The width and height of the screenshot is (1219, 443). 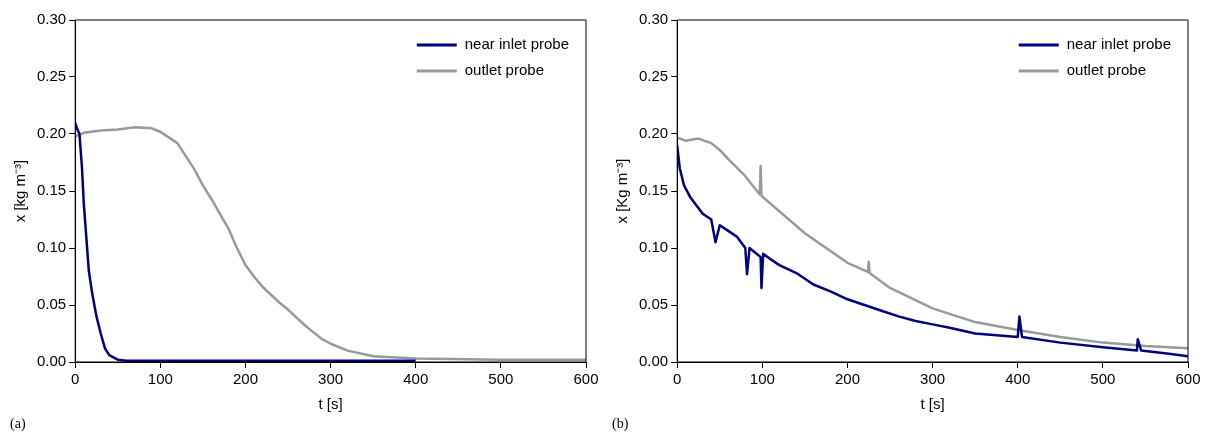 What do you see at coordinates (622, 191) in the screenshot?
I see `y-axis-title: x [Kg m⁻³]` at bounding box center [622, 191].